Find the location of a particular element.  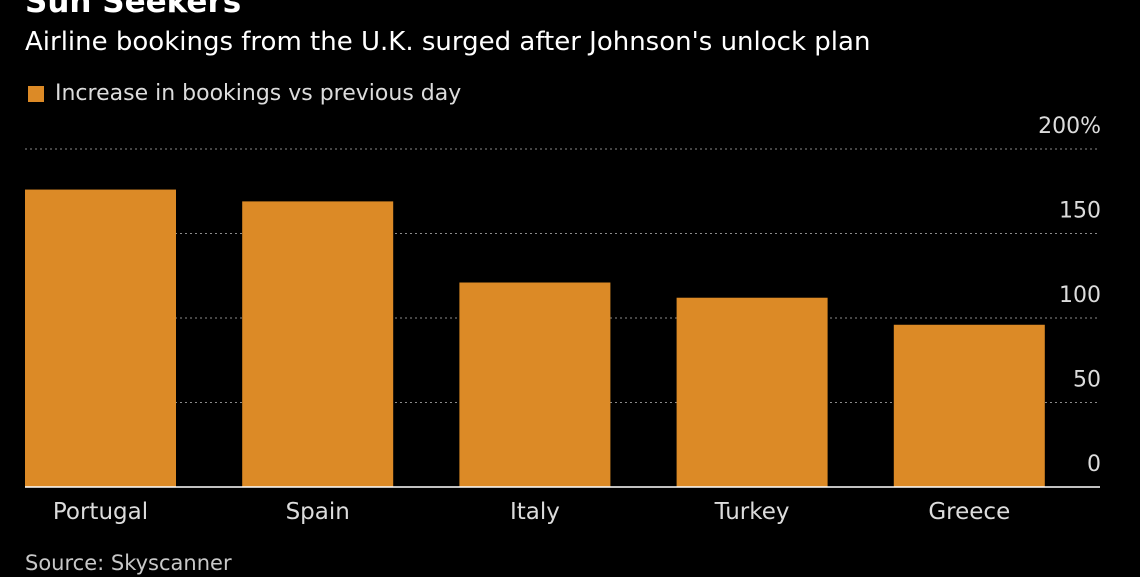

y-tick-label: 50 is located at coordinates (1087, 380).